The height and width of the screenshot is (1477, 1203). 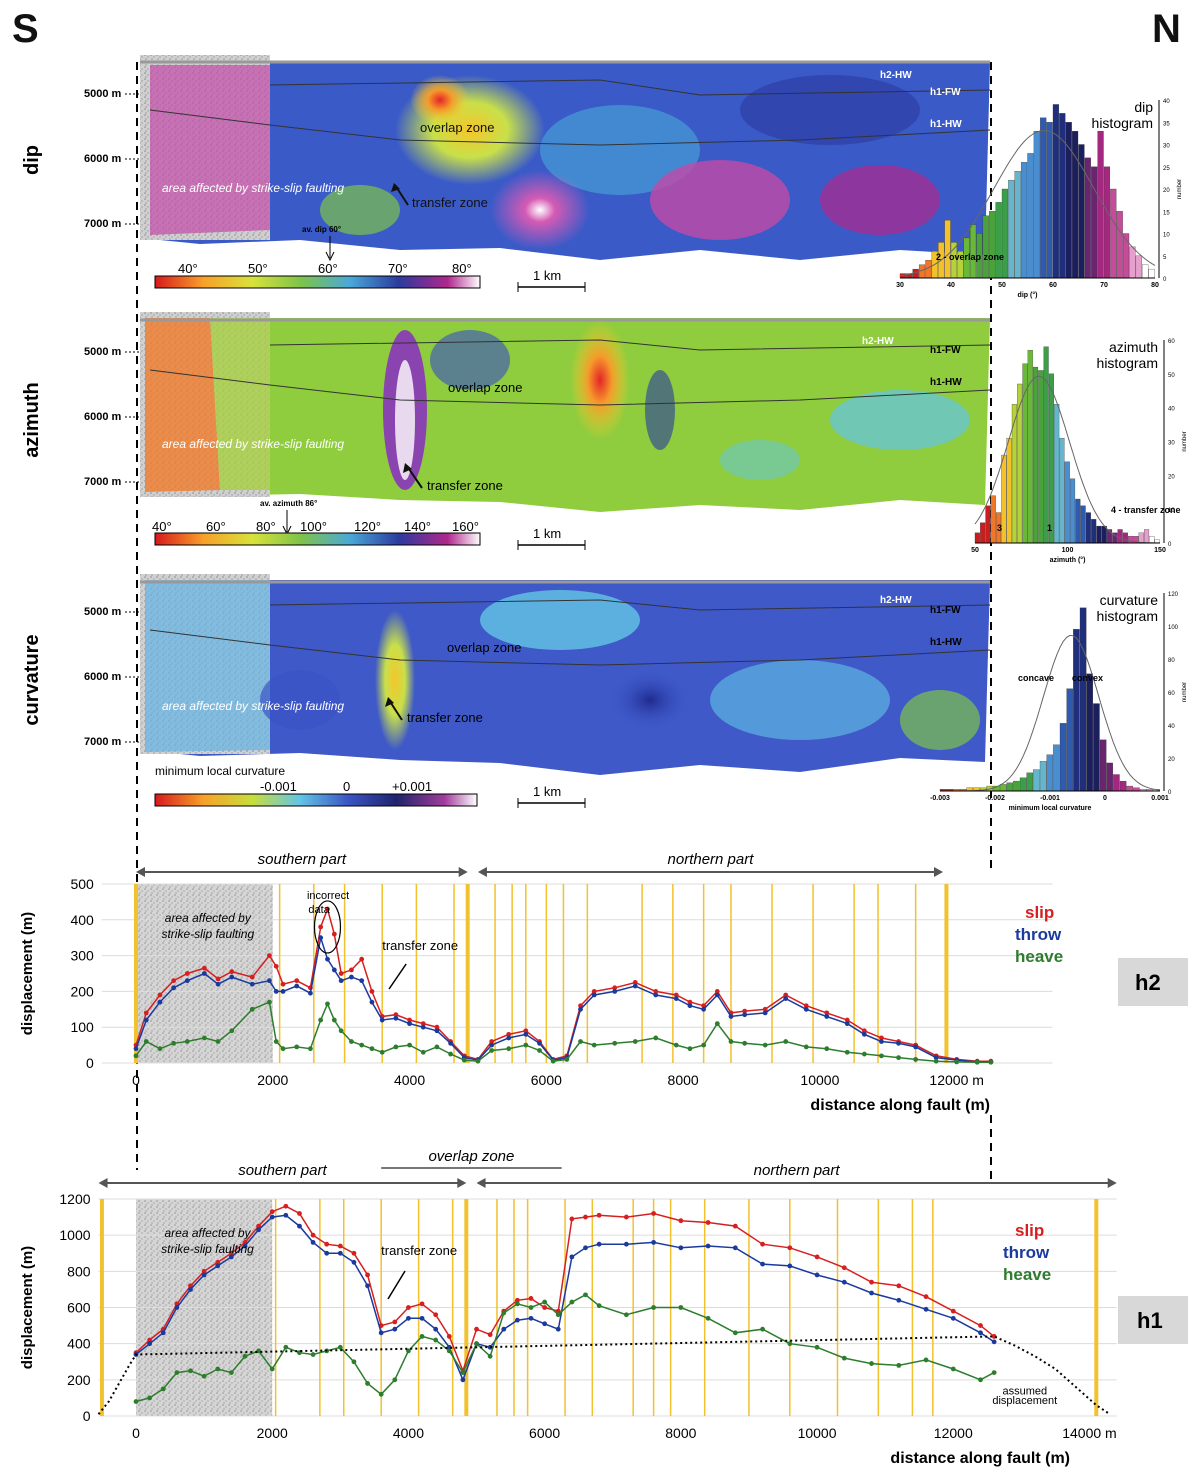 What do you see at coordinates (32, 160) in the screenshot?
I see `panel-label-dip: dip` at bounding box center [32, 160].